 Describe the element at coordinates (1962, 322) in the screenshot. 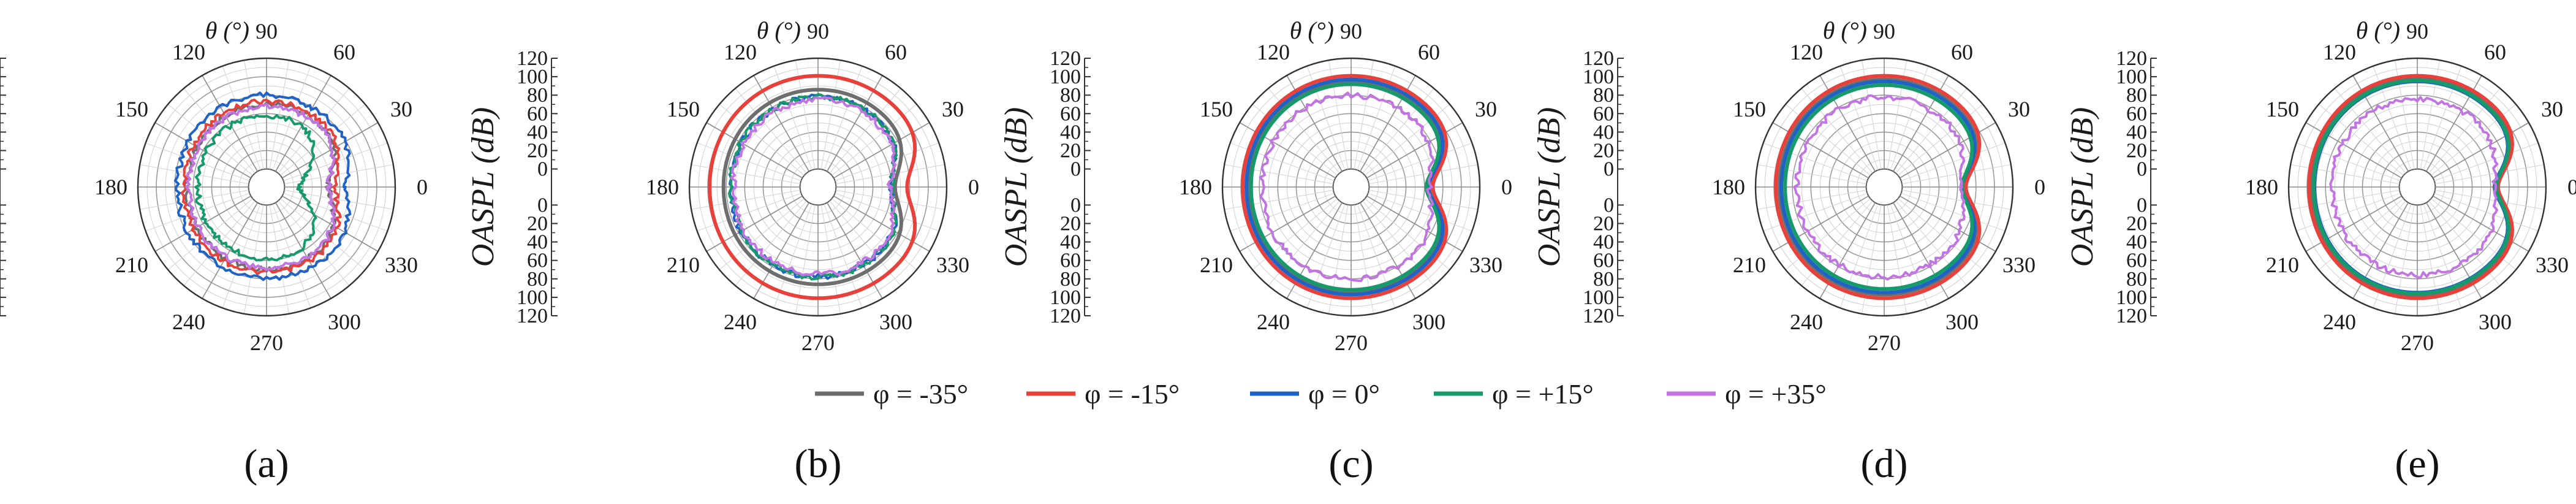

I see `angle-tick-label: 300` at that location.